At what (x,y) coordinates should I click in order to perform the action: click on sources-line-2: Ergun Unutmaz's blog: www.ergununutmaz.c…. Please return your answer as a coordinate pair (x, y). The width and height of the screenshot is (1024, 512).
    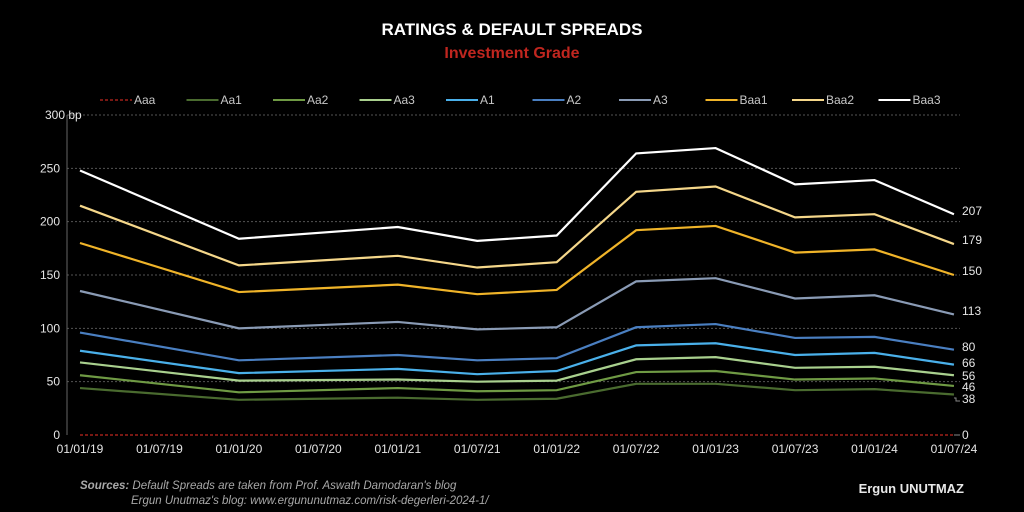
    Looking at the image, I should click on (310, 501).